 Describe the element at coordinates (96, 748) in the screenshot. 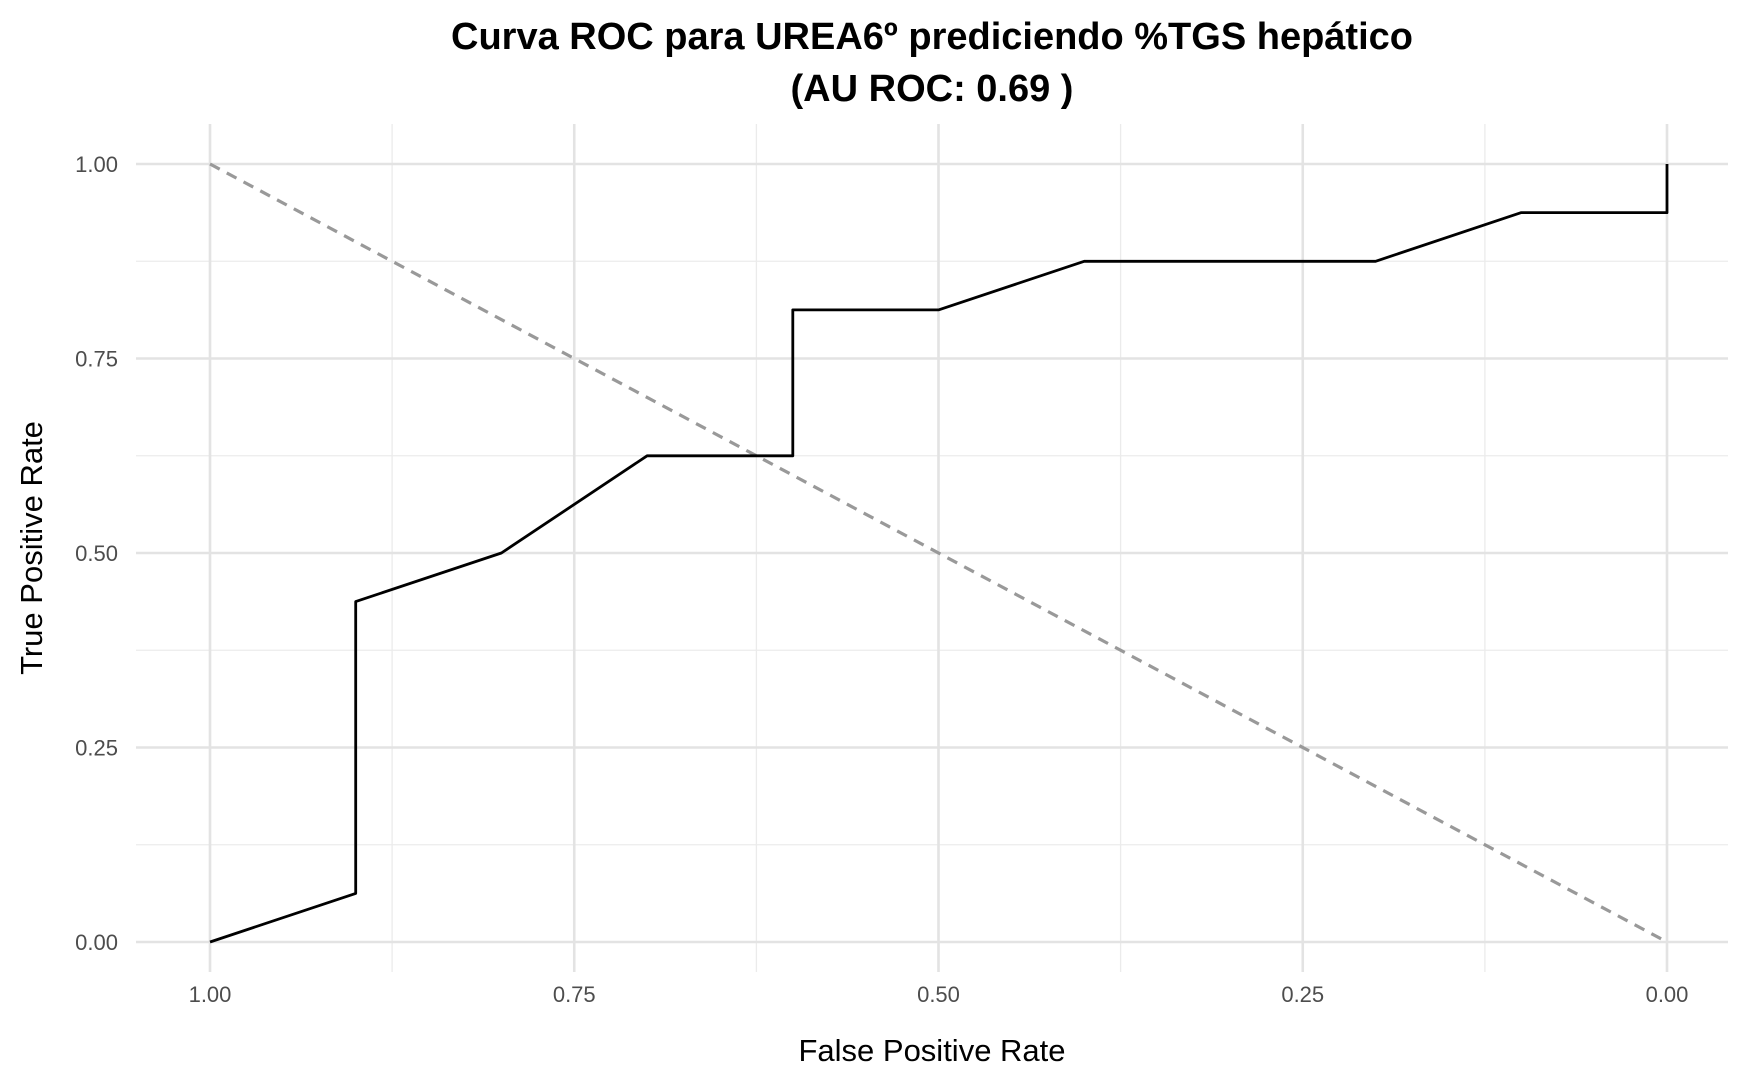

I see `y-tick-label: 0.25` at that location.